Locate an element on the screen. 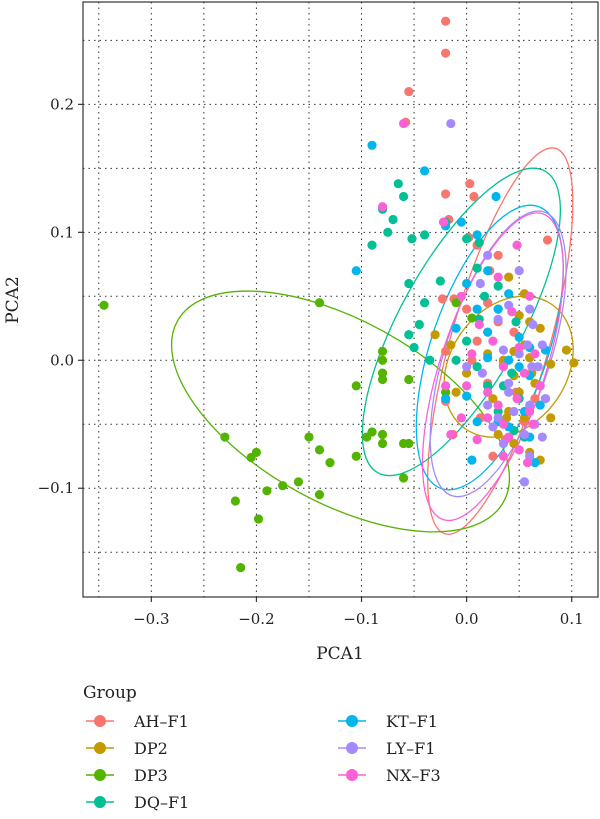 This screenshot has height=819, width=600. x-tick-label: −0.1 is located at coordinates (361, 619).